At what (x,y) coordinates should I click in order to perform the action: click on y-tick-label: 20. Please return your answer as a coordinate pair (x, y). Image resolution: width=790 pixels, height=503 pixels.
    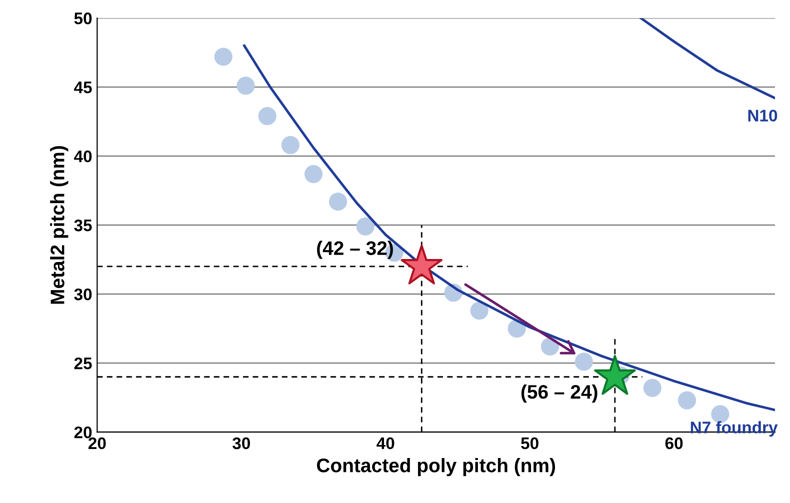
    Looking at the image, I should click on (83, 432).